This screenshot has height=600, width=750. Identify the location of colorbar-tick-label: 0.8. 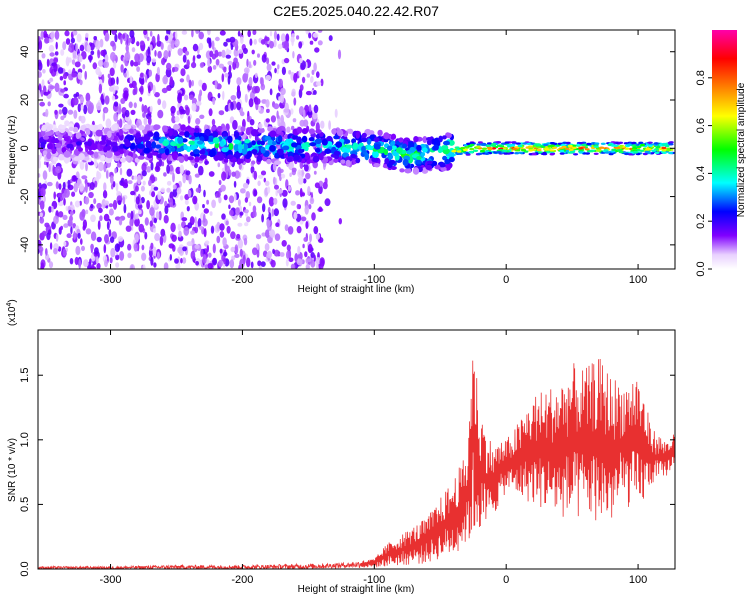
(701, 77).